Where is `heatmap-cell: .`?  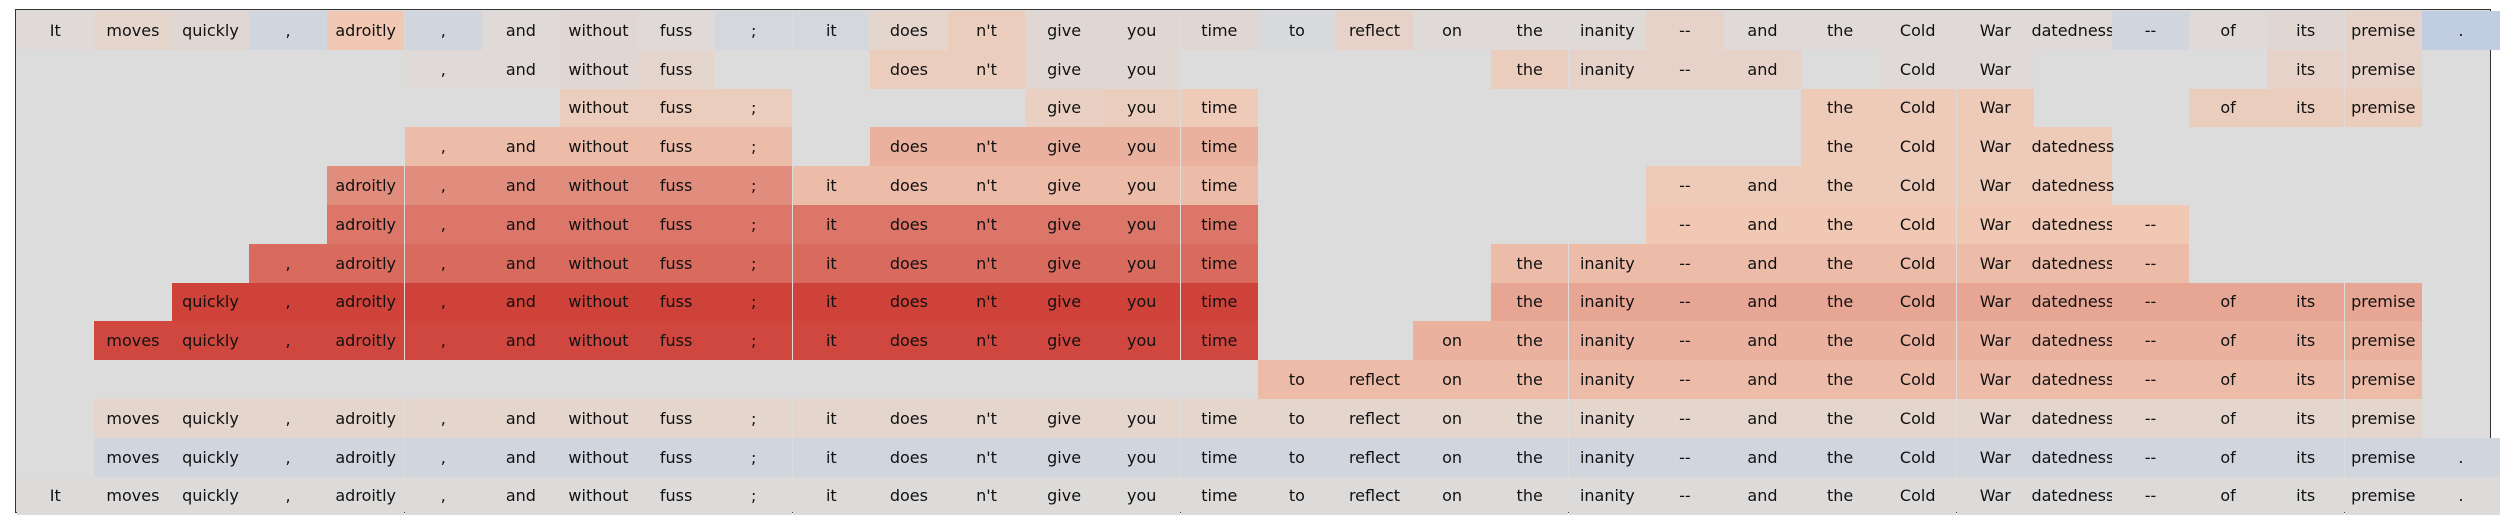 heatmap-cell: . is located at coordinates (2461, 496).